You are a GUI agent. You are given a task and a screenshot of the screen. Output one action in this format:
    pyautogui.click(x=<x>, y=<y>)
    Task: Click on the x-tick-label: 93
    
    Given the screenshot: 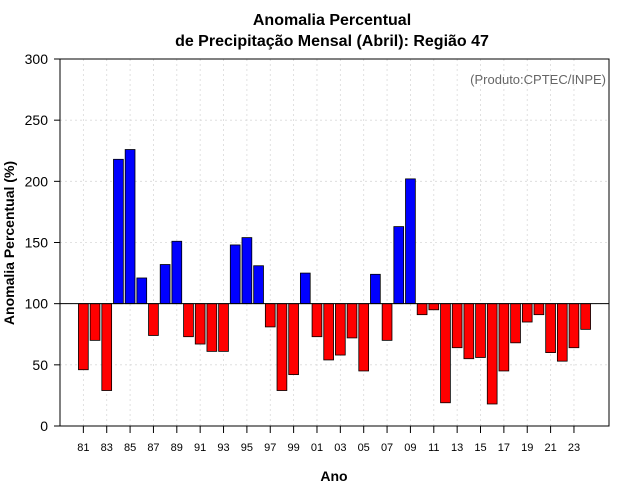 What is the action you would take?
    pyautogui.click(x=223, y=448)
    